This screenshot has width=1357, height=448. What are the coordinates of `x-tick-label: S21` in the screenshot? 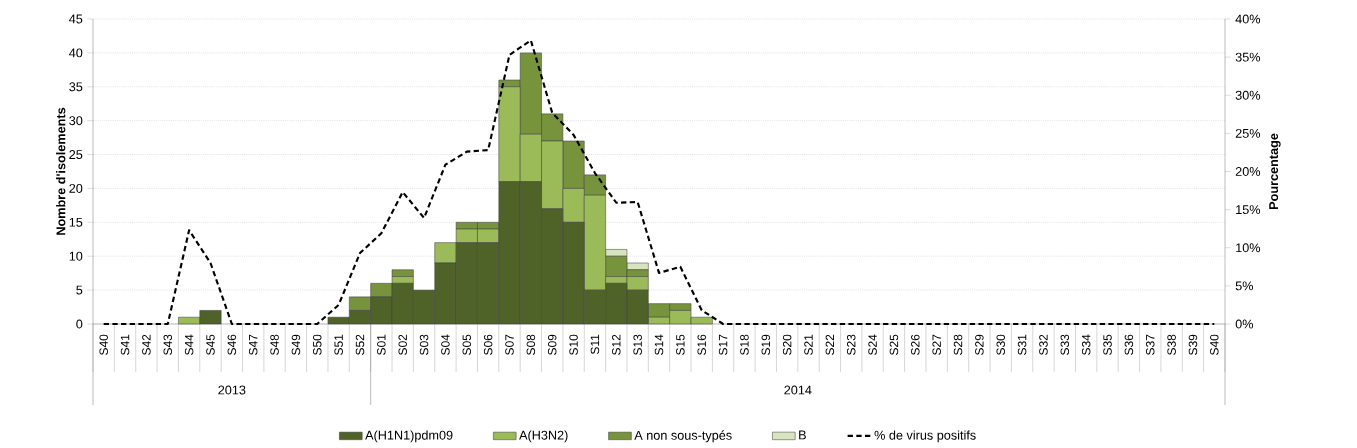 It's located at (808, 344).